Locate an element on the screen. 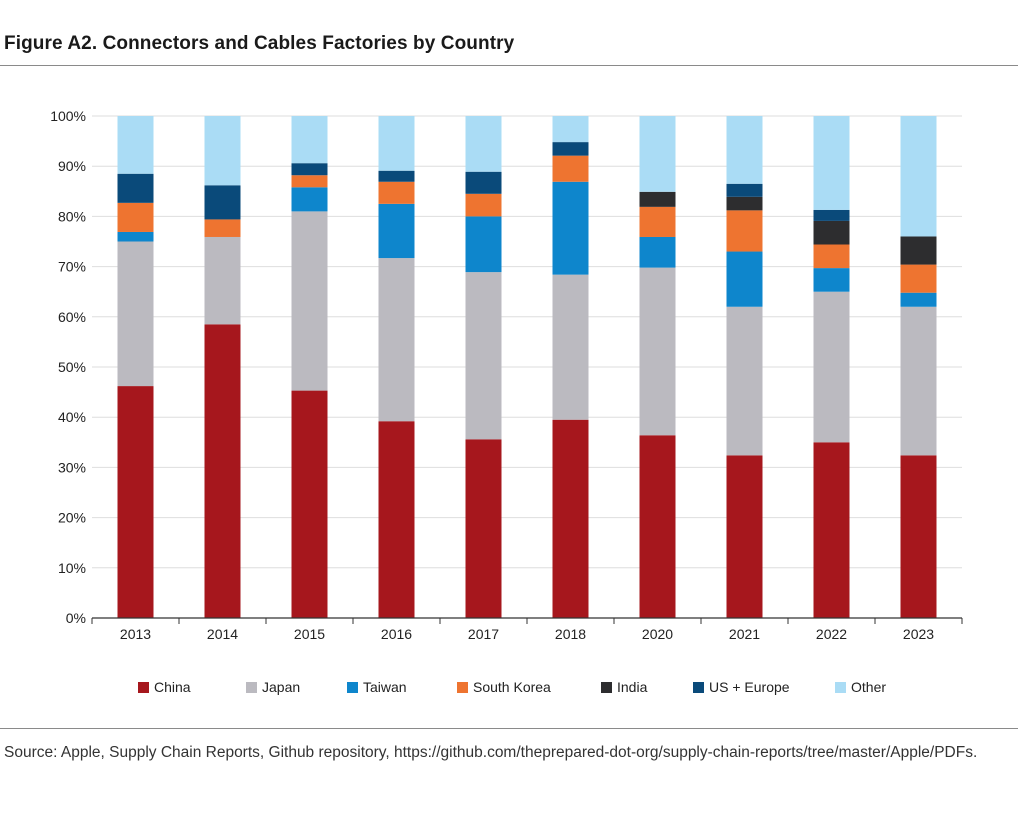 This screenshot has height=816, width=1024. y-tick-label: 80% is located at coordinates (72, 216).